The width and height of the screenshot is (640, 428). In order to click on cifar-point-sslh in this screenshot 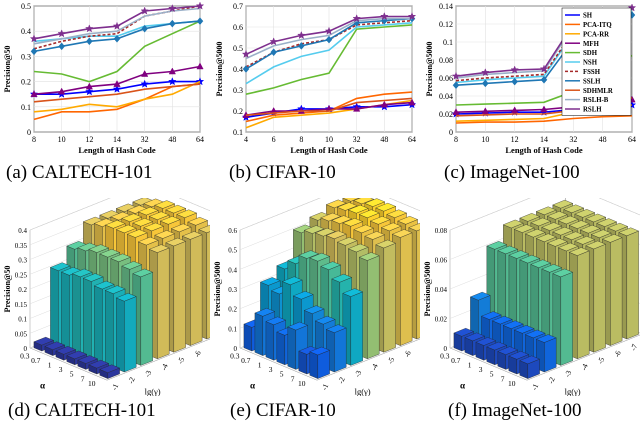, I will do `click(246, 69)`.